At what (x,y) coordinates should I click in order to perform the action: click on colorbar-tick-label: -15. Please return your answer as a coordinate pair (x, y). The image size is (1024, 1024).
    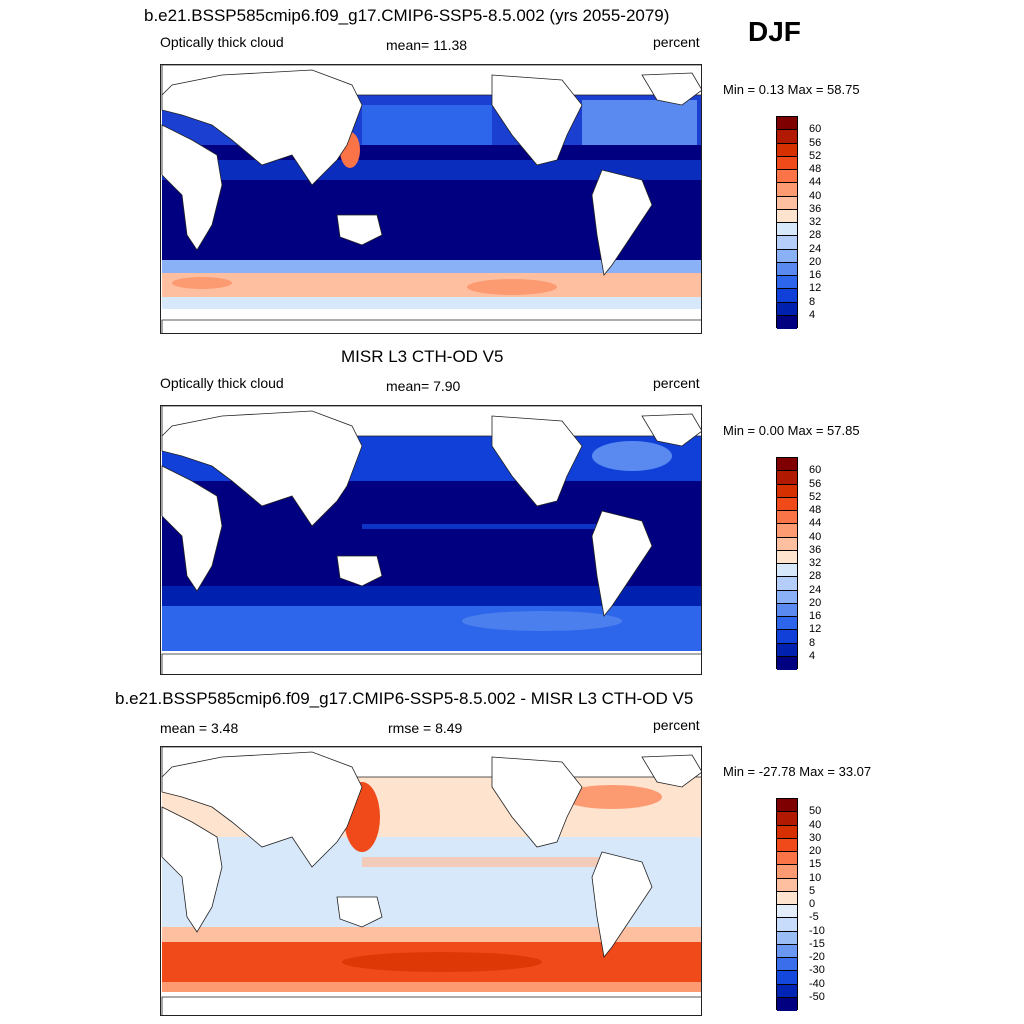
    Looking at the image, I should click on (817, 943).